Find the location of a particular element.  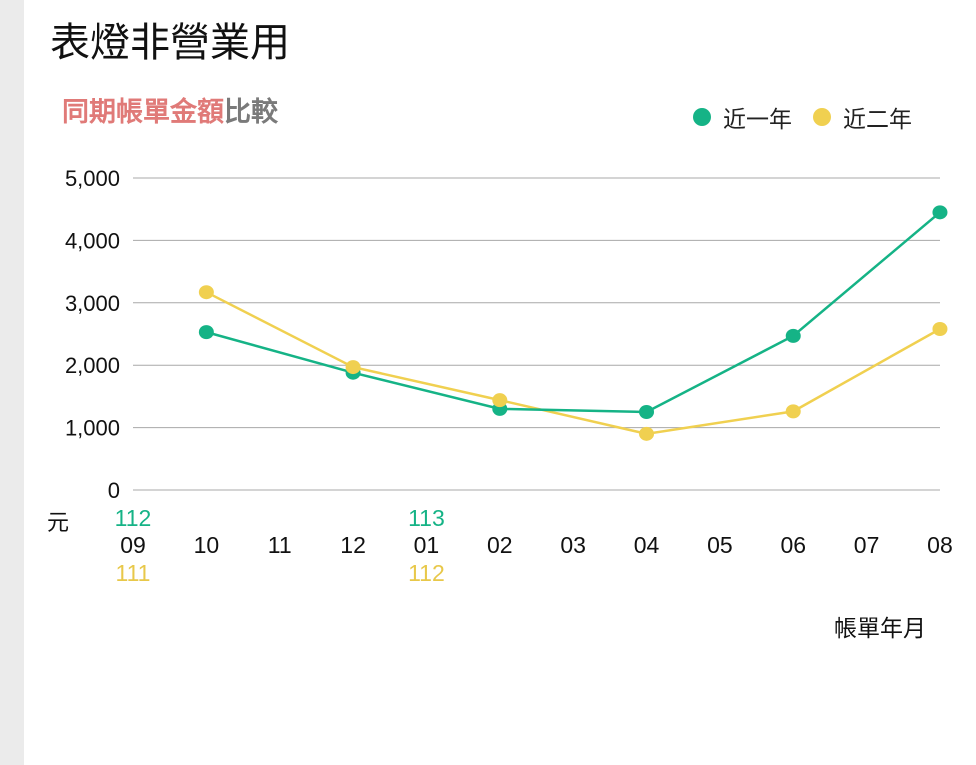

chart-title: 同期帳單金額比較 is located at coordinates (170, 109).